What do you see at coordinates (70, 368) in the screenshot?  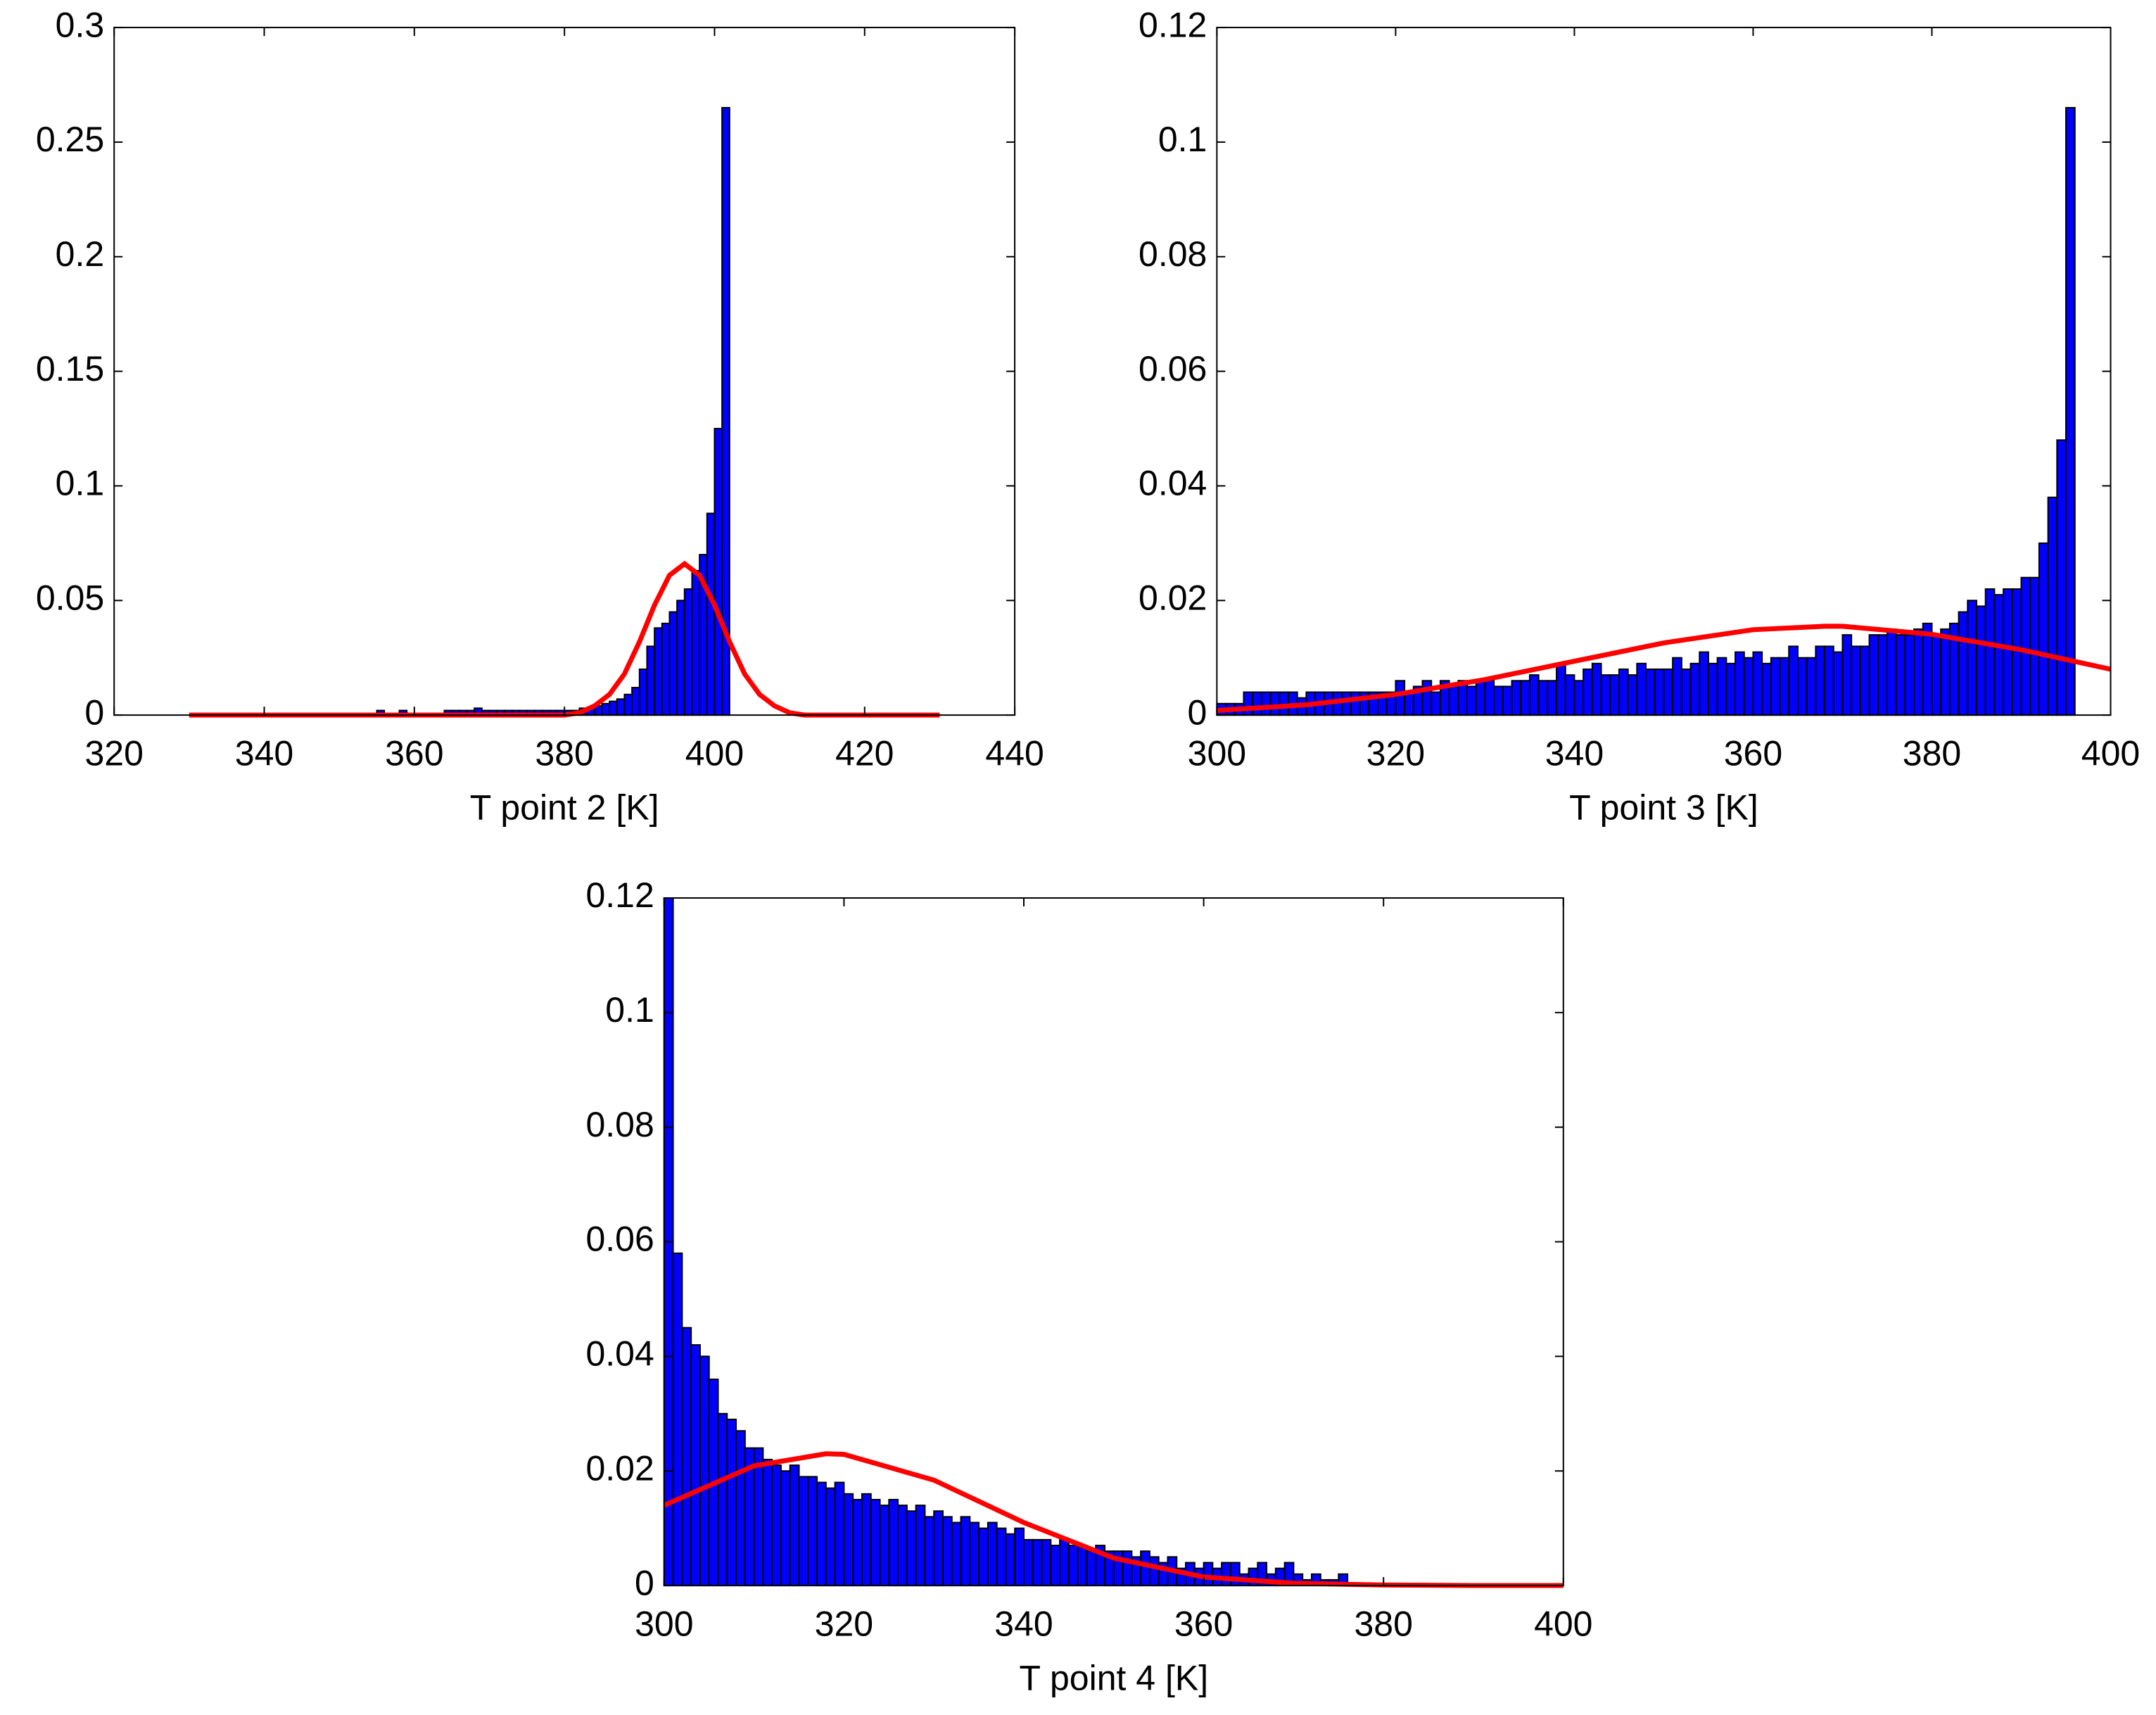 I see `y-tick-label: 0.15` at bounding box center [70, 368].